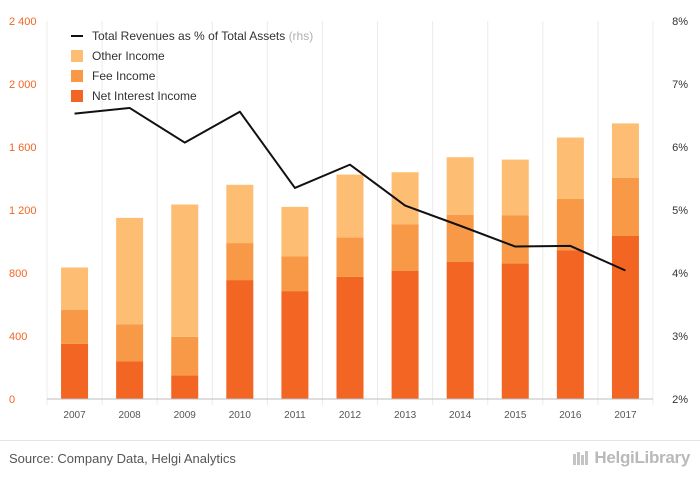 This screenshot has height=483, width=700. What do you see at coordinates (23, 211) in the screenshot?
I see `left-axis-tick-label: 1 200` at bounding box center [23, 211].